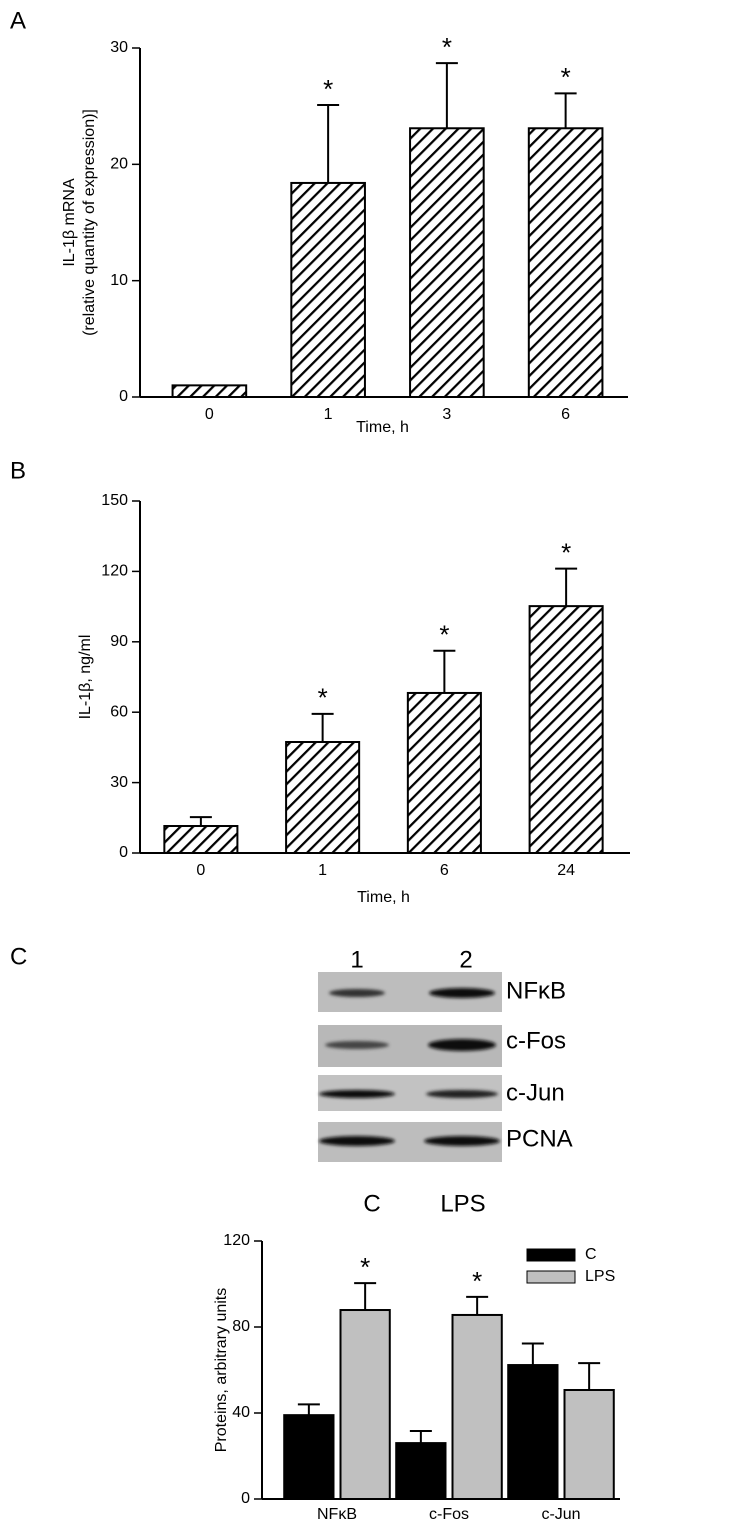 The width and height of the screenshot is (742, 1531). What do you see at coordinates (241, 1326) in the screenshot?
I see `y-tick-label: 80` at bounding box center [241, 1326].